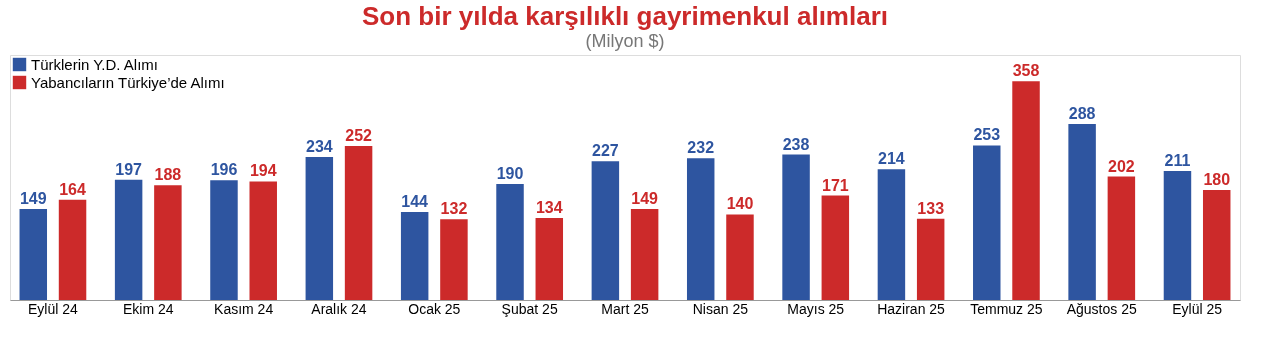 The width and height of the screenshot is (1280, 350). I want to click on data-label: 197, so click(129, 169).